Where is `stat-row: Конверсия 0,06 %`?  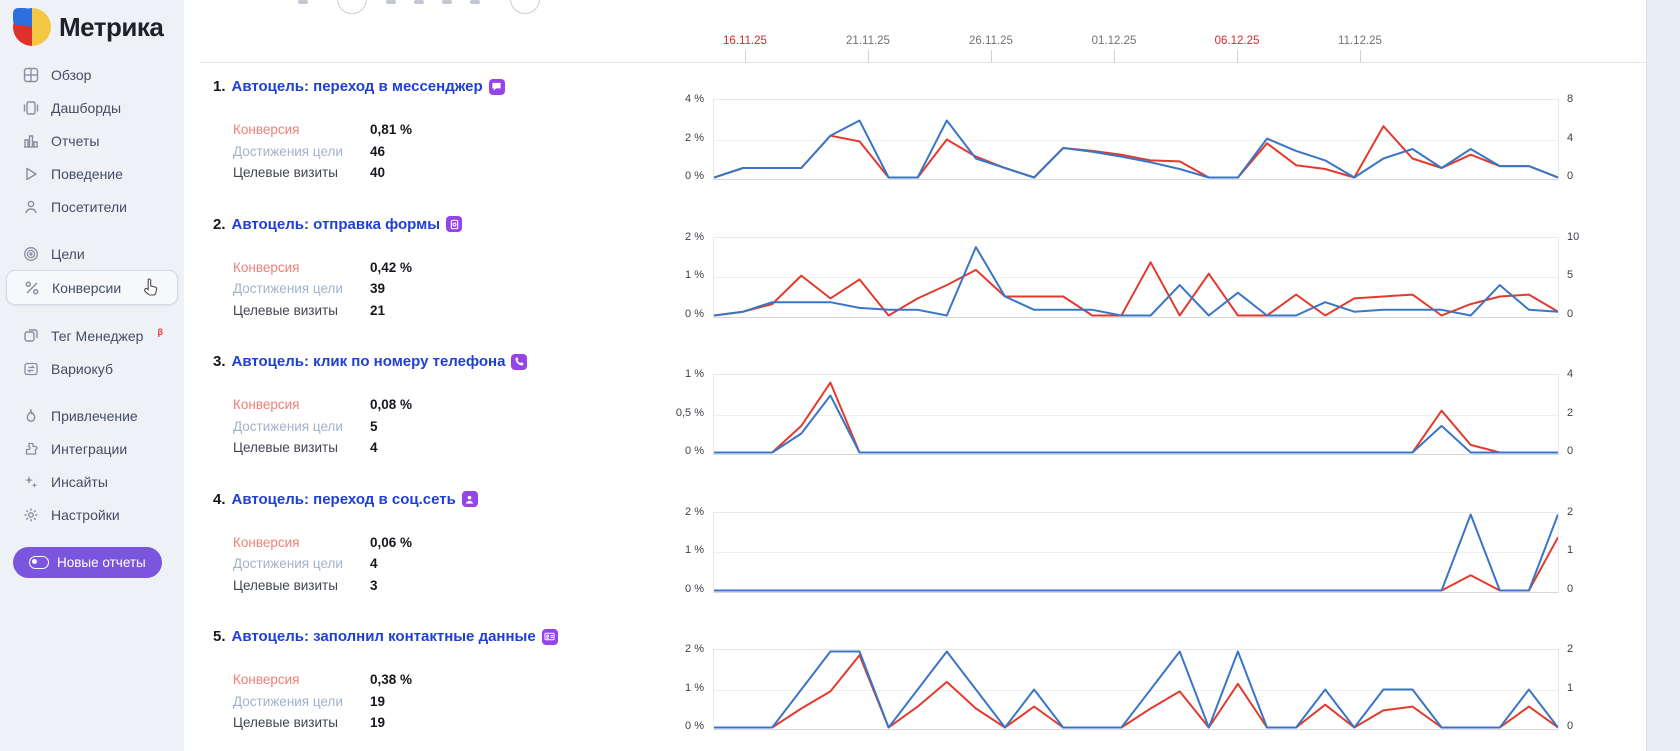
stat-row: Конверсия 0,06 % is located at coordinates (388, 542).